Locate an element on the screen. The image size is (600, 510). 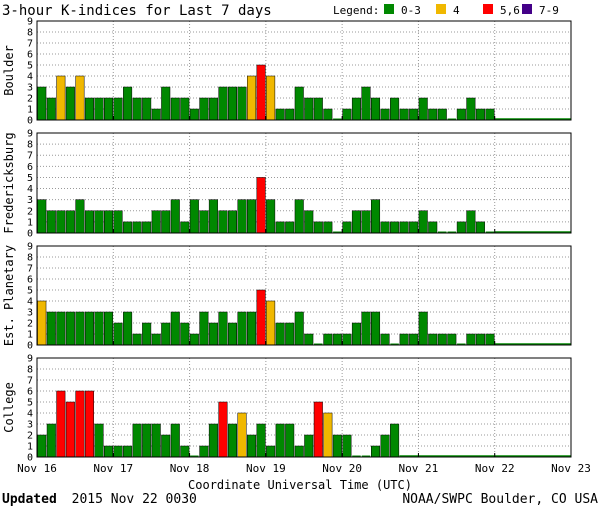
updated-value: 2015 Nov 22 0030 is located at coordinates (134, 499).